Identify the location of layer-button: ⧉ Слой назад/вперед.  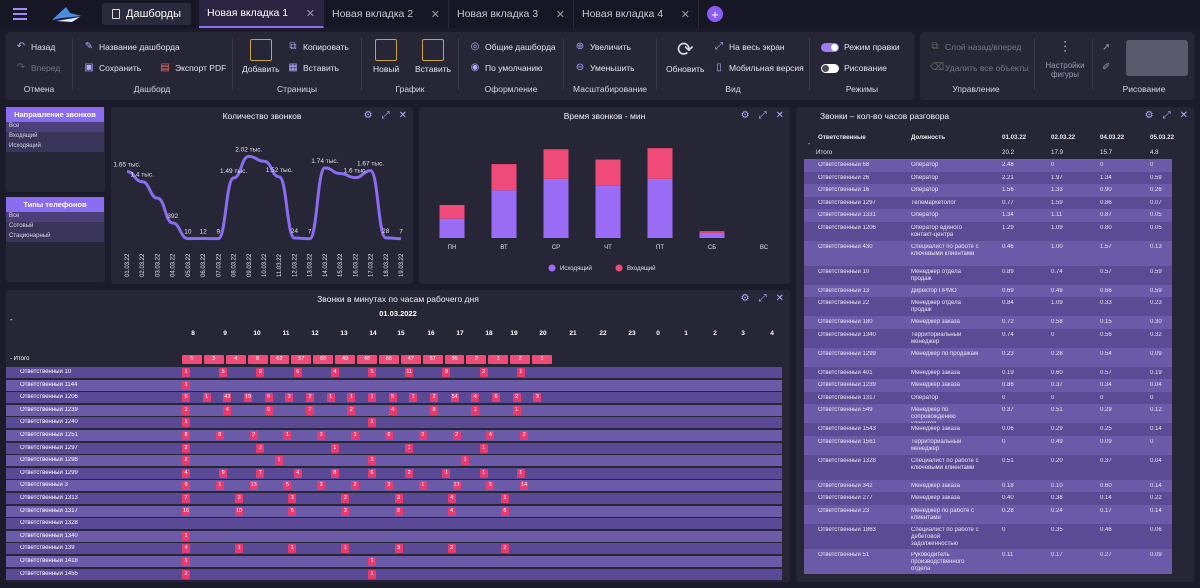
(975, 47).